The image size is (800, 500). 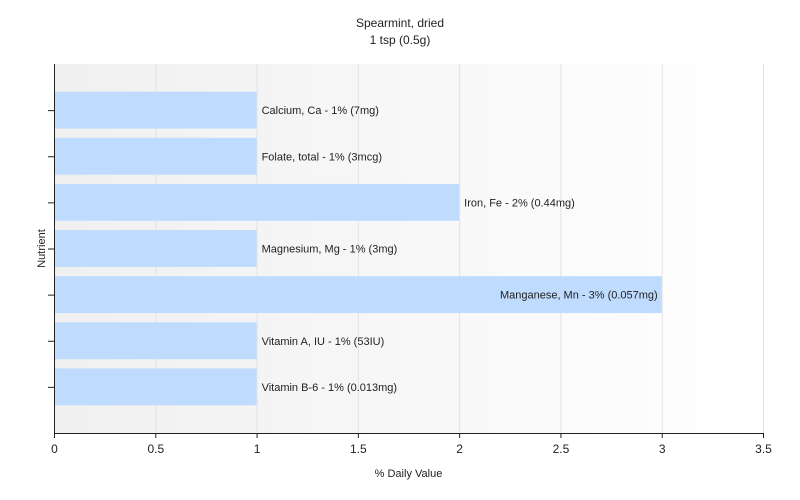 I want to click on bar-data-label: Iron, Fe - 2% (0.44mg), so click(x=519, y=203).